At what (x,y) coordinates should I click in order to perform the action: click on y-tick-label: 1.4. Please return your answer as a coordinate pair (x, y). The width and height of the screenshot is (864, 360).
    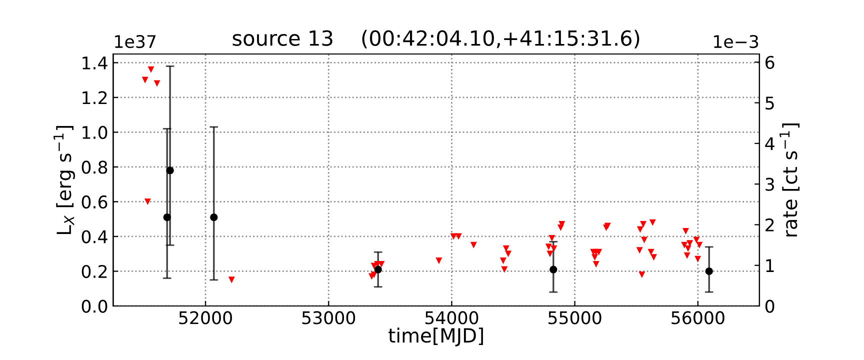
    Looking at the image, I should click on (95, 63).